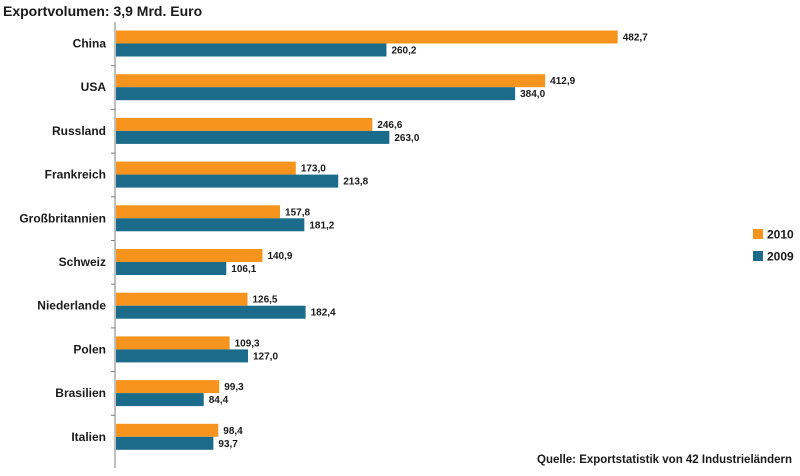 This screenshot has width=800, height=476. I want to click on data-label-2010: 173,0, so click(313, 169).